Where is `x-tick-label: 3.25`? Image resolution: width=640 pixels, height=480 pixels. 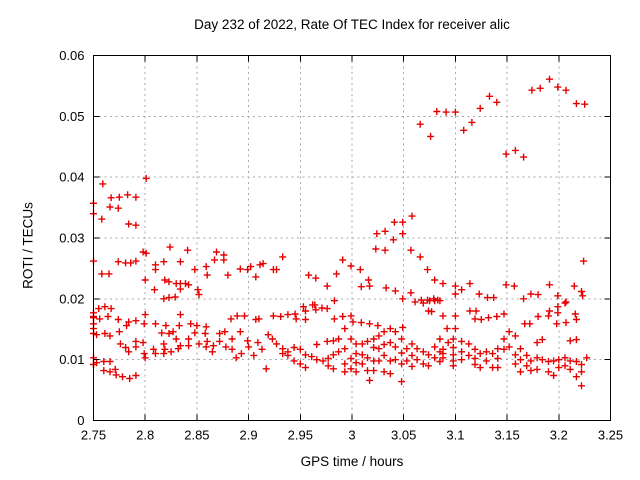 x-tick-label: 3.25 is located at coordinates (610, 435).